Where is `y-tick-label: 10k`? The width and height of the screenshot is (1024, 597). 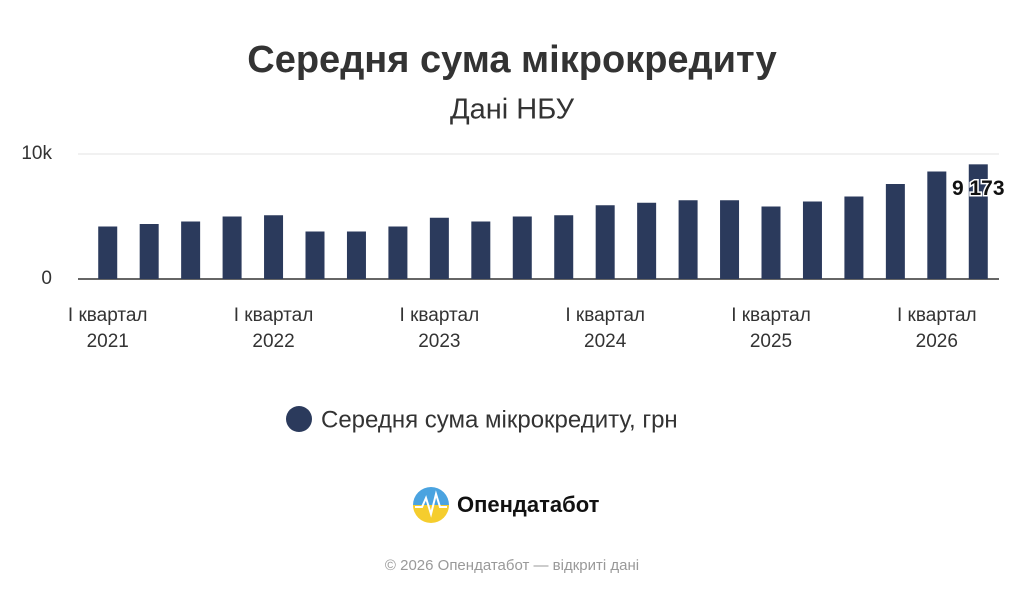 y-tick-label: 10k is located at coordinates (36, 153).